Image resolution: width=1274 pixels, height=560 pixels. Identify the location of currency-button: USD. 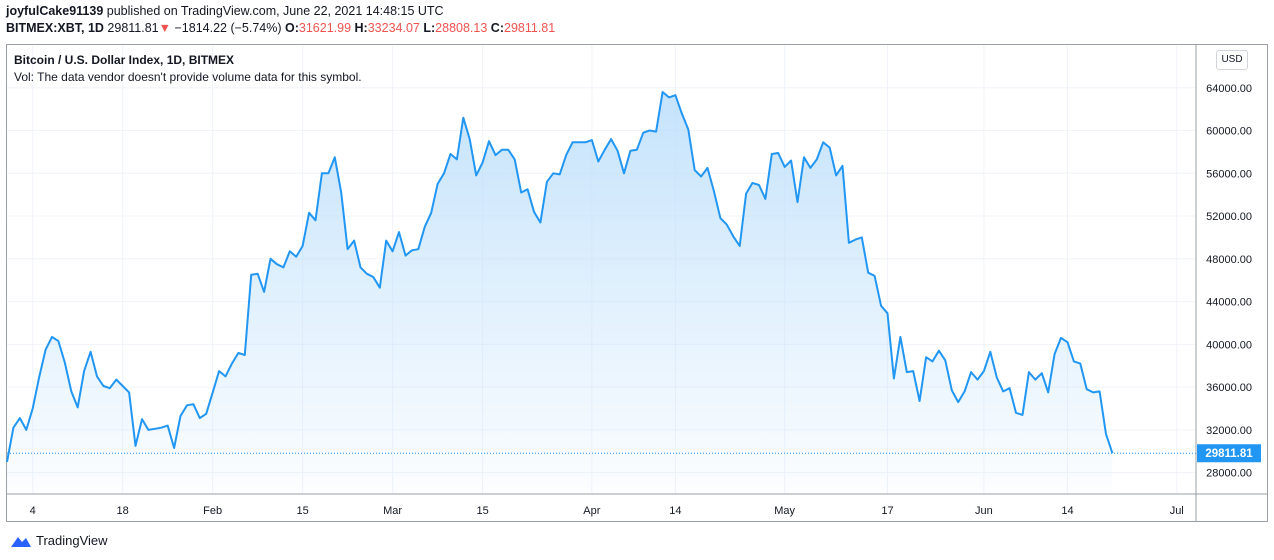
(1232, 60).